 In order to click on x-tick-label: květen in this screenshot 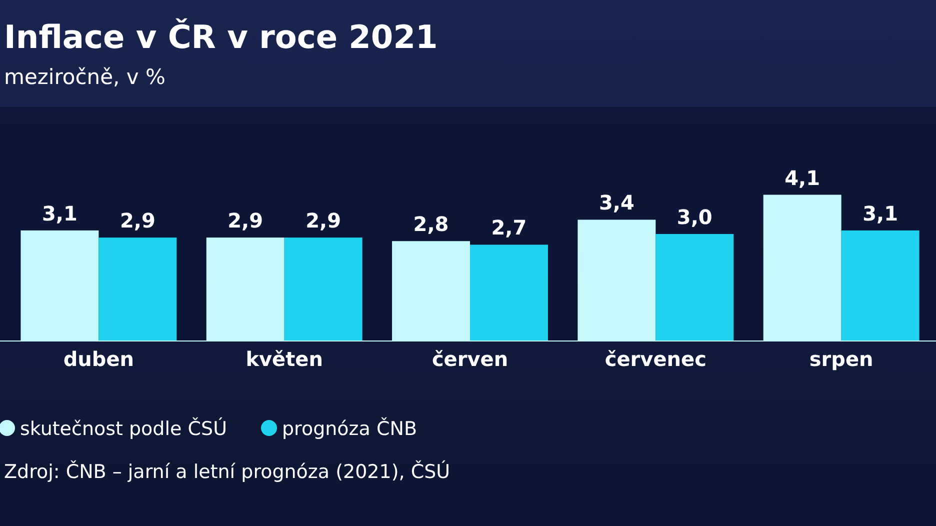, I will do `click(284, 359)`.